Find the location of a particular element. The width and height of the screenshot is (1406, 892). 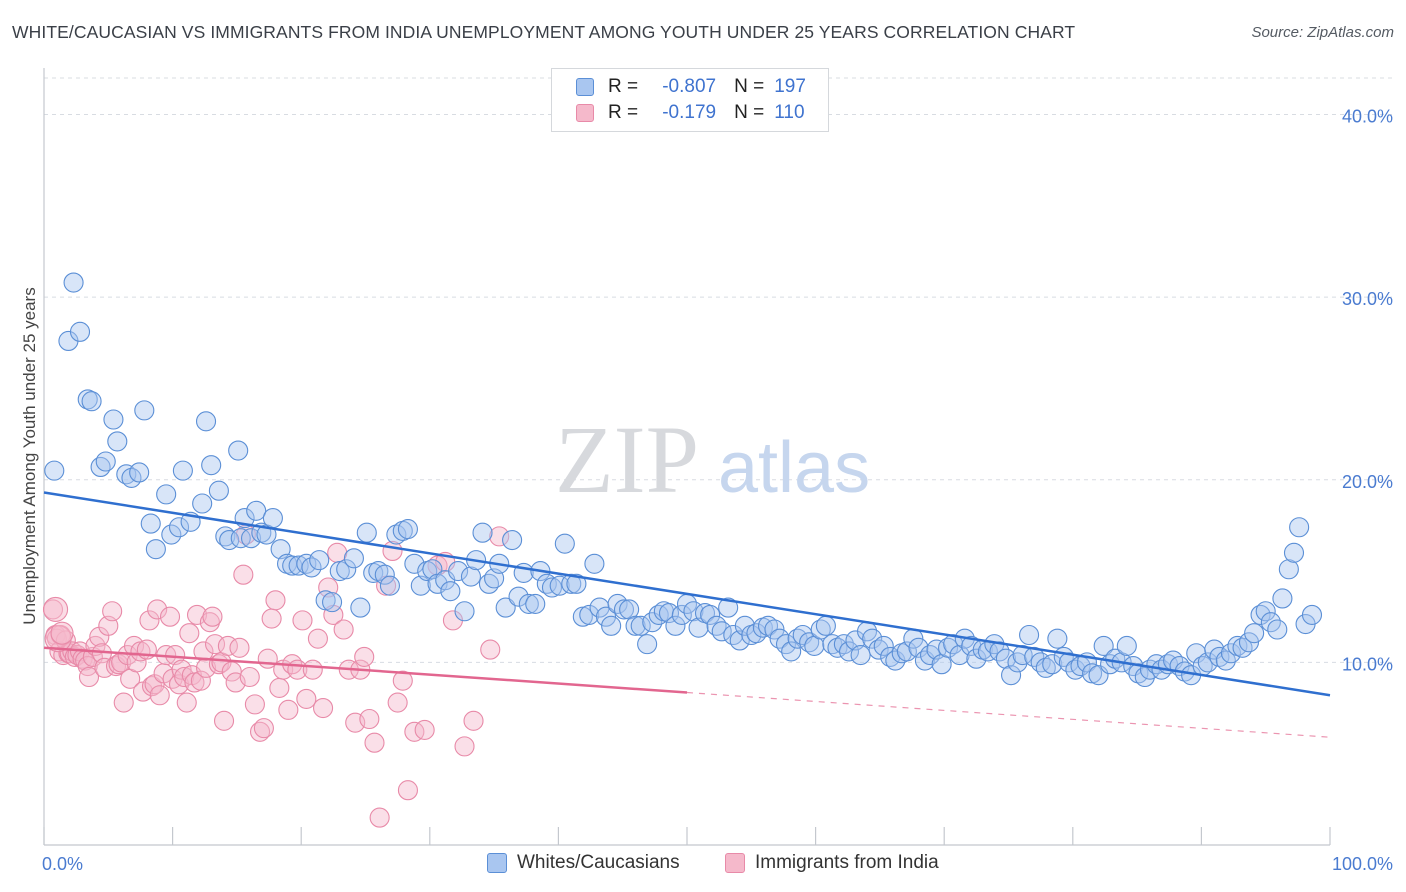

y-tick-label: 40.0% is located at coordinates (1367, 117).